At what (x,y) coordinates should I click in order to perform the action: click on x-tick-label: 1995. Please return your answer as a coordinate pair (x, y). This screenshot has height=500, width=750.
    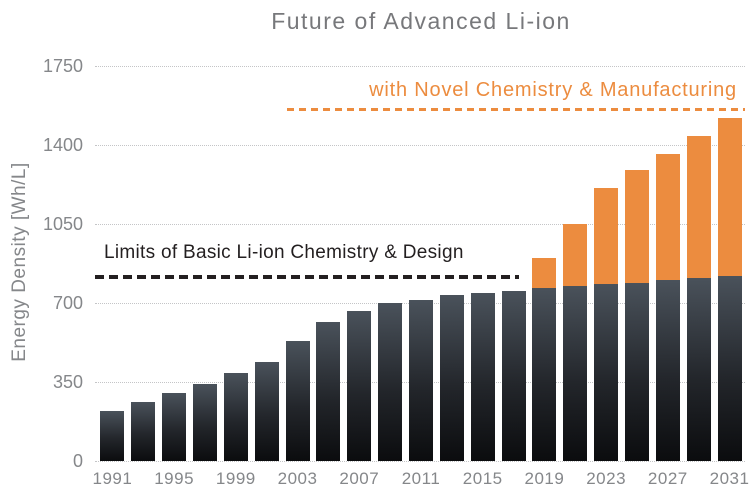
    Looking at the image, I should click on (174, 478).